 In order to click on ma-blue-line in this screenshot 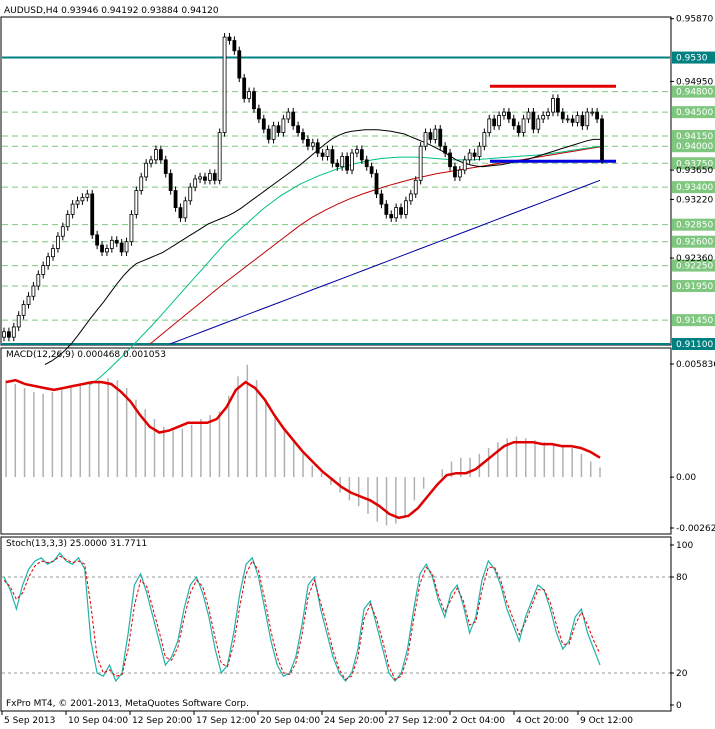, I will do `click(385, 262)`.